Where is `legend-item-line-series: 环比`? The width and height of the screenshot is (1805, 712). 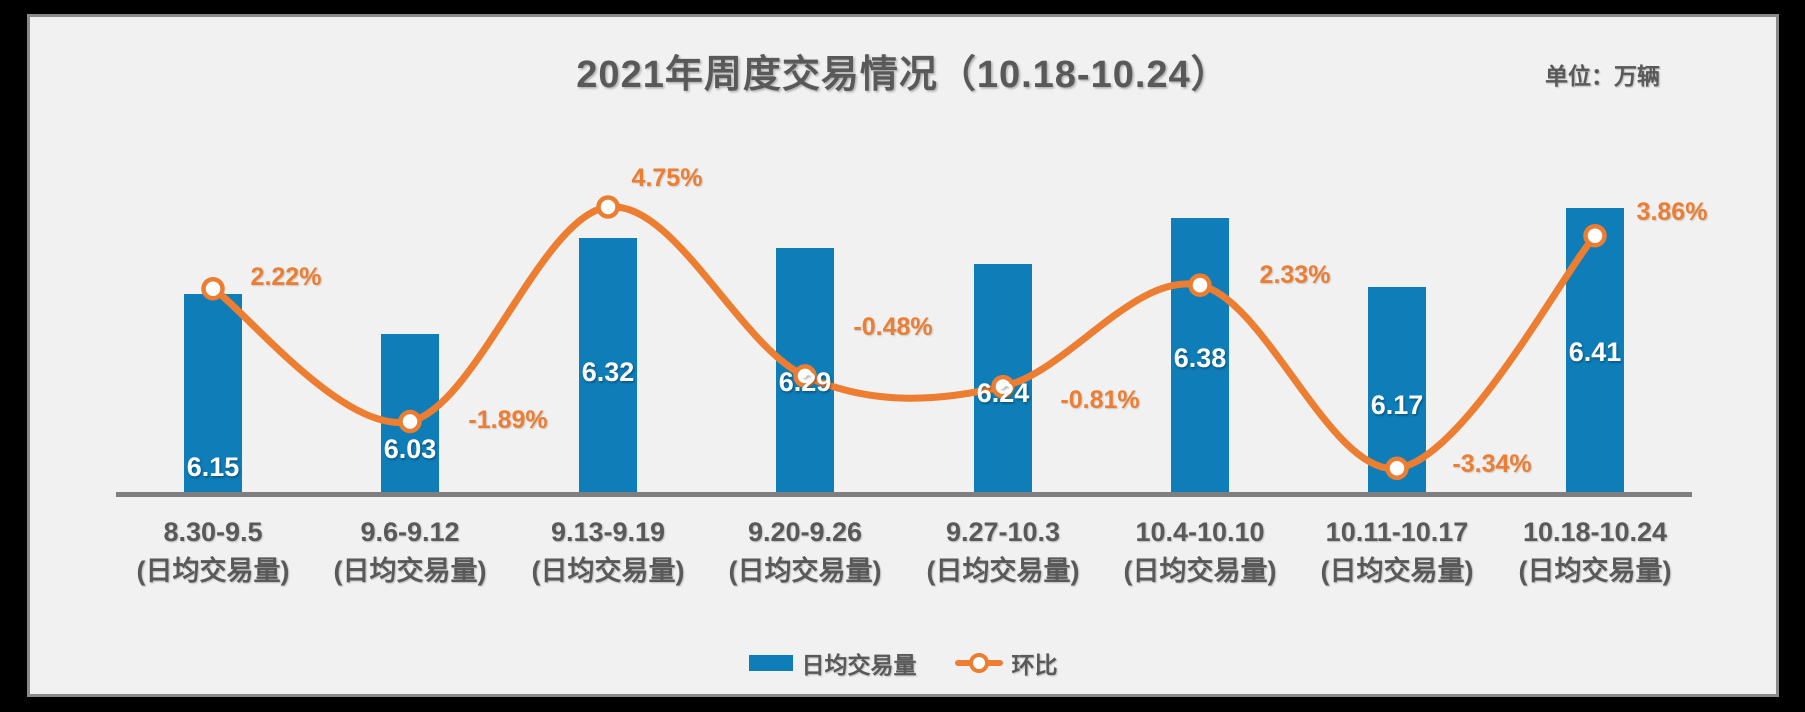
legend-item-line-series: 环比 is located at coordinates (1006, 663).